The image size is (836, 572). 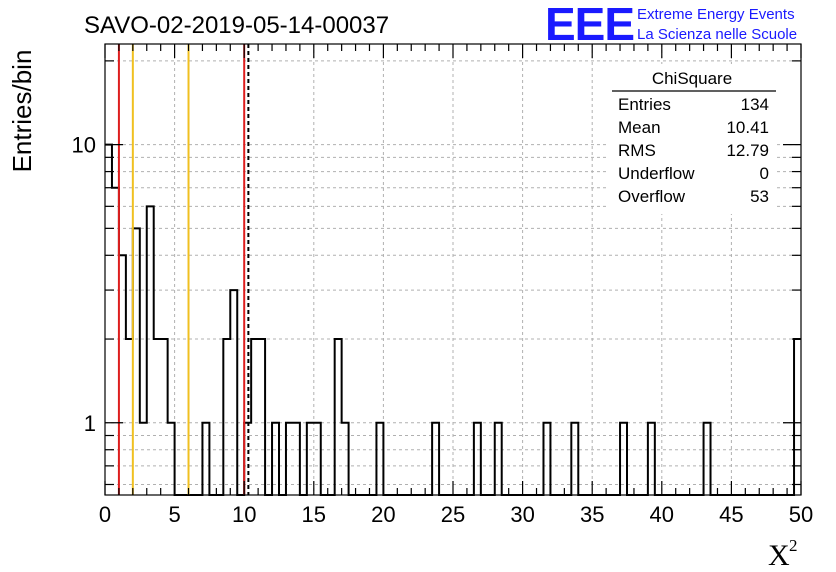 I want to click on eee-logo-line1: Extreme Energy Events, so click(x=716, y=14).